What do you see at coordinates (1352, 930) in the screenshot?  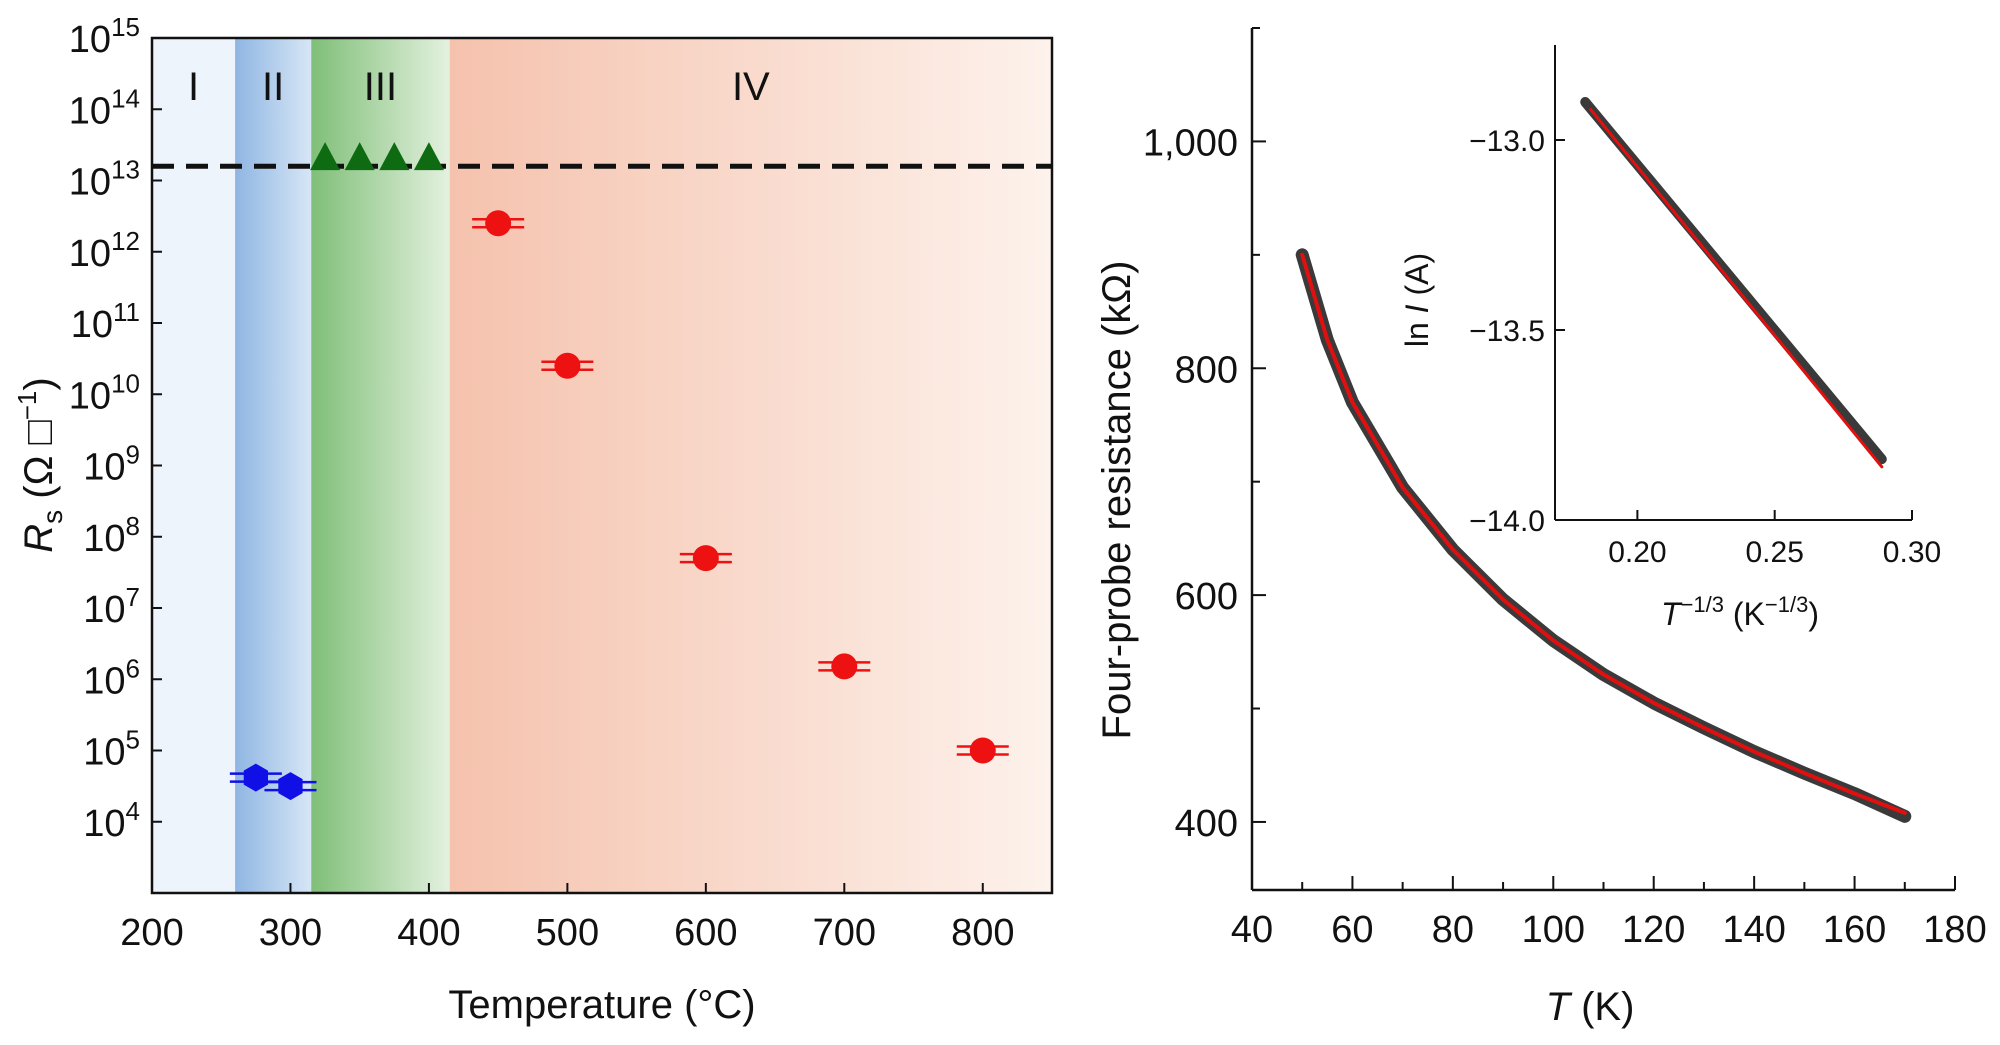 I see `x-tick-label: 60` at bounding box center [1352, 930].